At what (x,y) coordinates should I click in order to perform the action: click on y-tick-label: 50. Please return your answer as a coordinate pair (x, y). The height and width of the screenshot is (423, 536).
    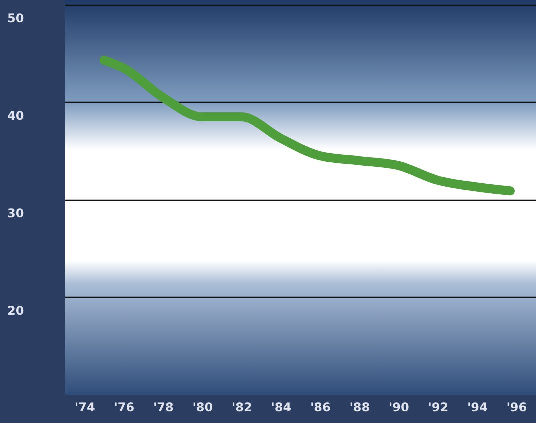
    Looking at the image, I should click on (16, 18).